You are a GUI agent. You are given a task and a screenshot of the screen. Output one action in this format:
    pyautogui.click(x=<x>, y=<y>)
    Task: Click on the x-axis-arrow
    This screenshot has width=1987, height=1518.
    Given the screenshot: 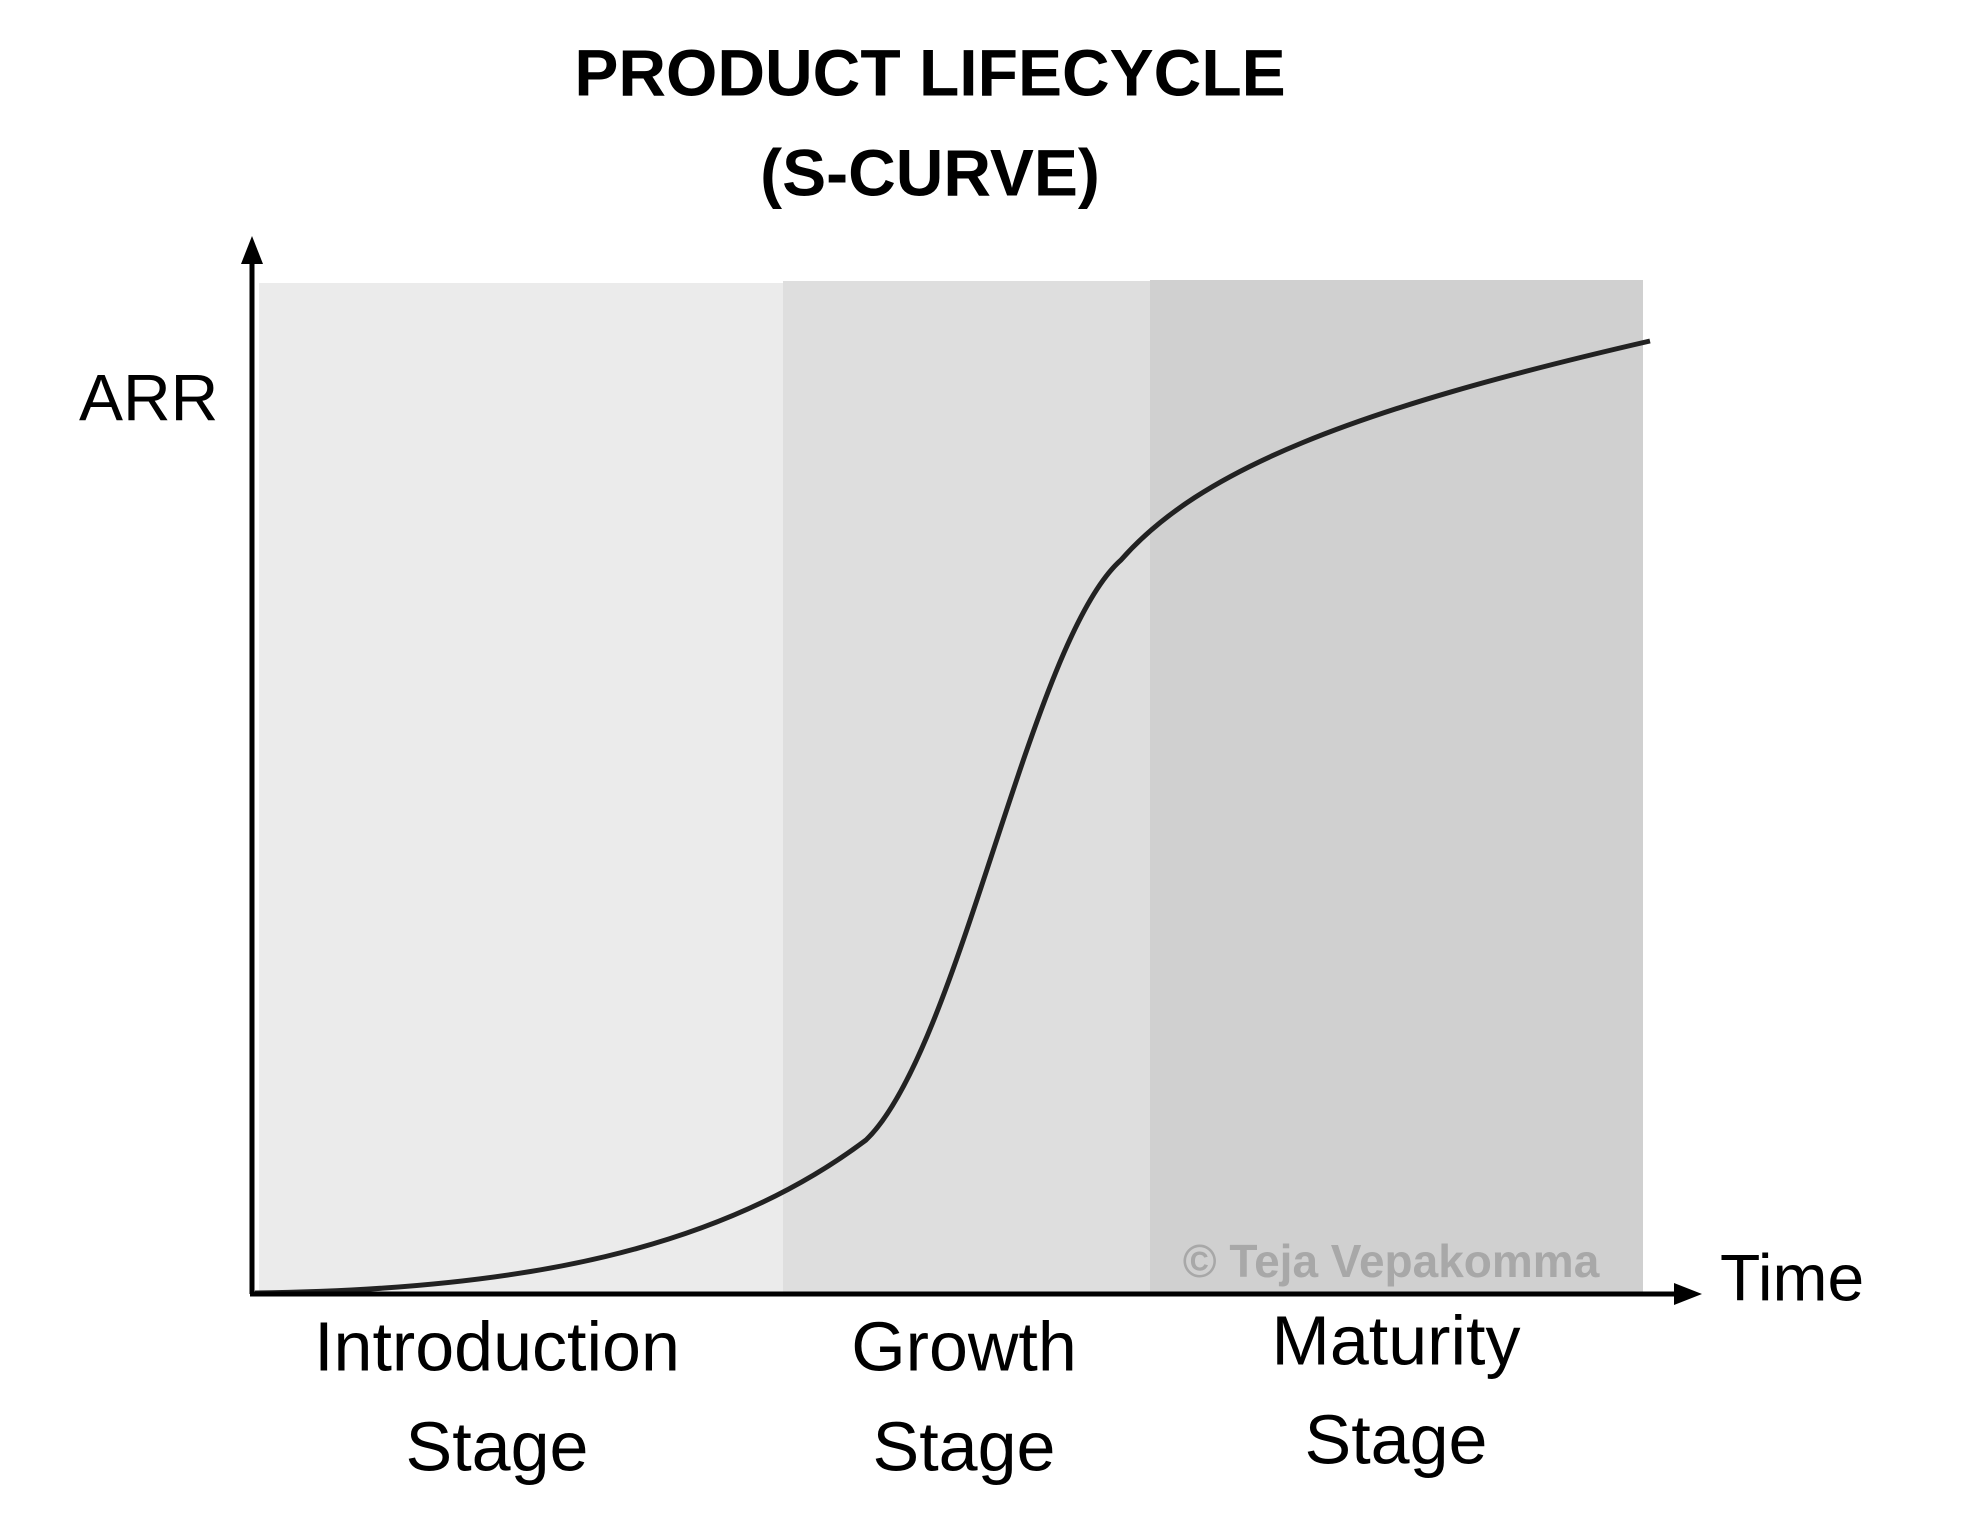 What is the action you would take?
    pyautogui.click(x=1688, y=1294)
    